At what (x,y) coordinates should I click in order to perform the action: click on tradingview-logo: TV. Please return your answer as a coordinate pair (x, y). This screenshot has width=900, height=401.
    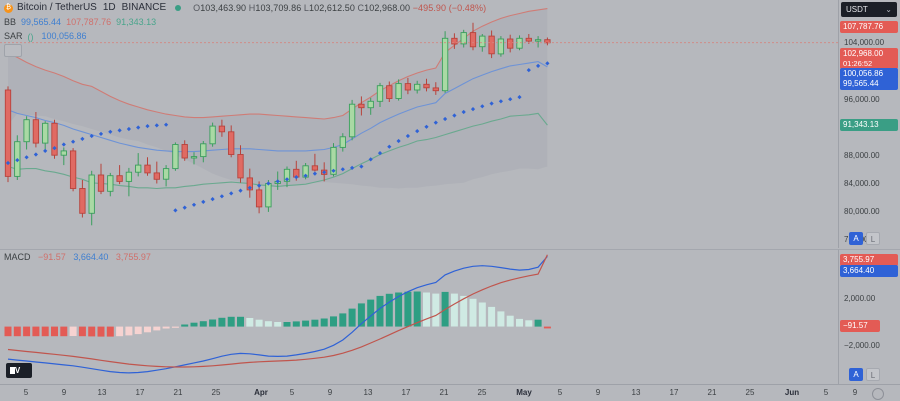
    Looking at the image, I should click on (19, 370).